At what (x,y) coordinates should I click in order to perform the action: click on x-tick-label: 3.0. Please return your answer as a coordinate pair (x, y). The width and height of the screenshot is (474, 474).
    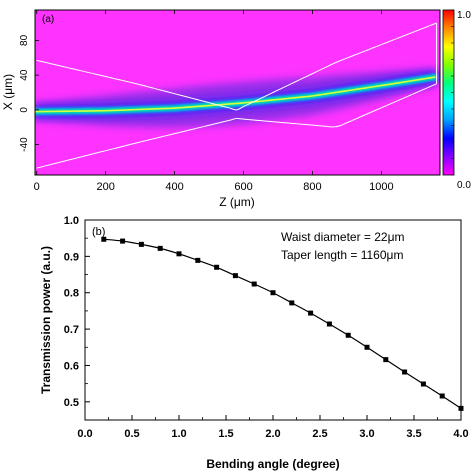
    Looking at the image, I should click on (366, 434).